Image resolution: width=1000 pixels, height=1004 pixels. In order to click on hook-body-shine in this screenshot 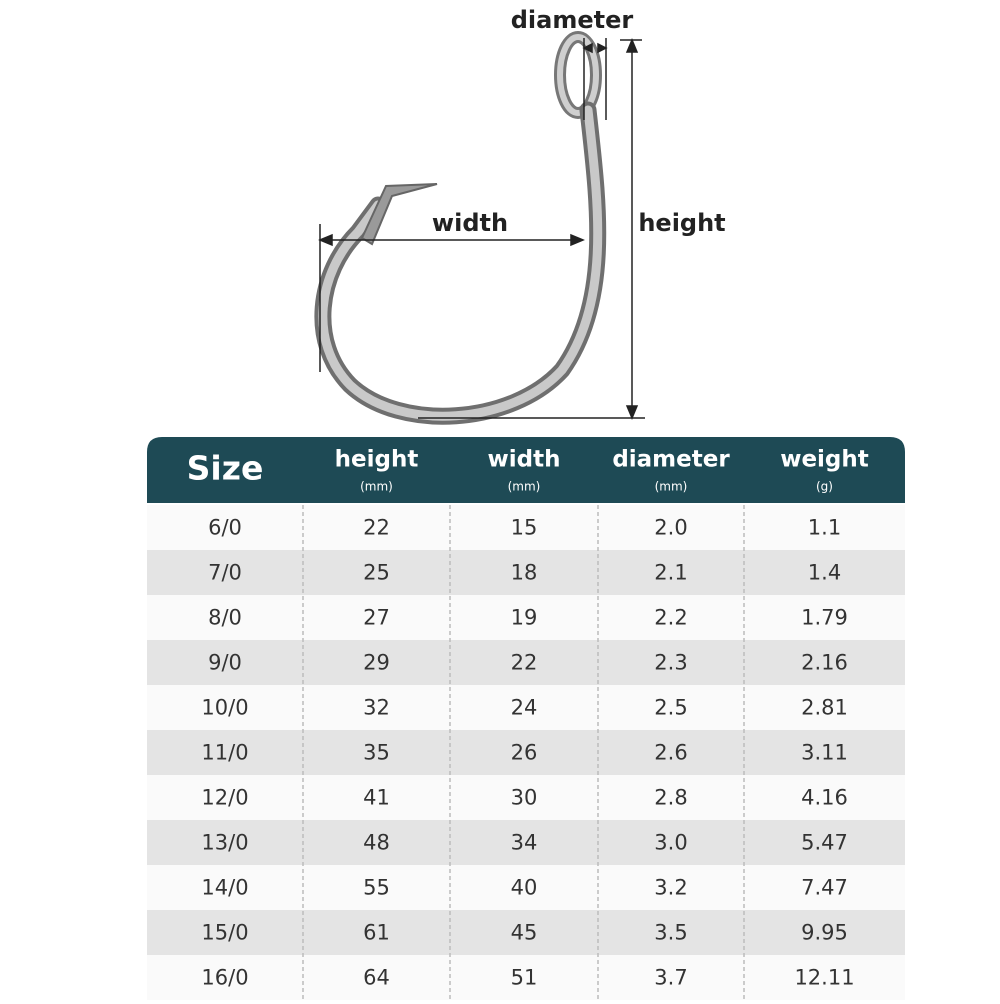, I will do `click(460, 263)`.